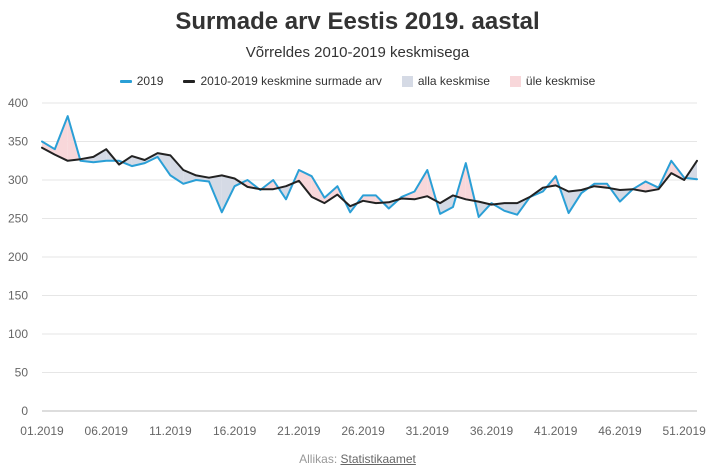 The width and height of the screenshot is (715, 467). Describe the element at coordinates (42, 142) in the screenshot. I see `data-point-2019-01.2019` at that location.